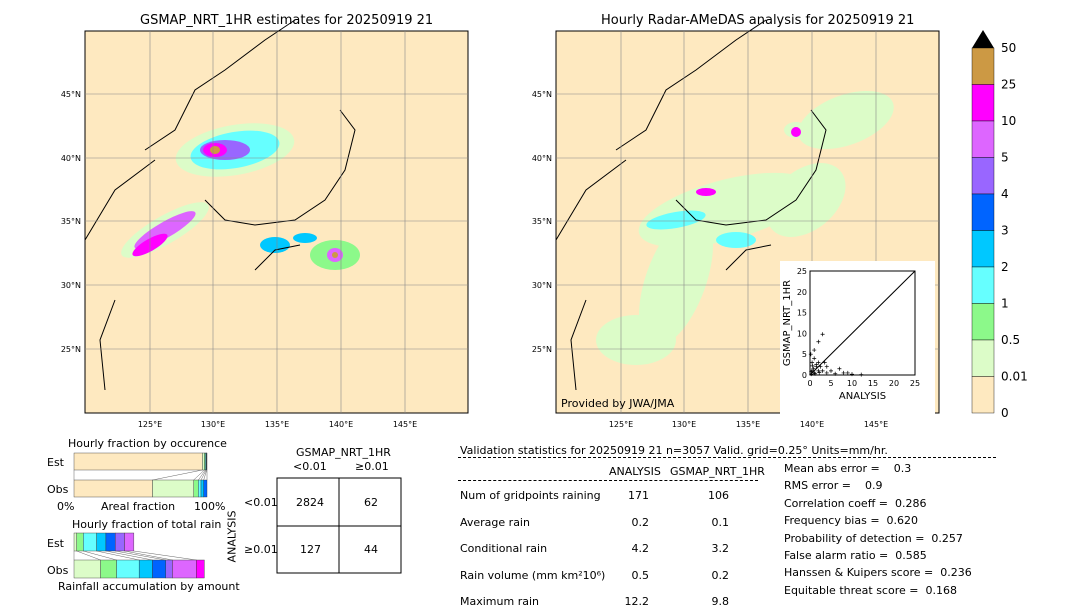  I want to click on cell-1-0: 127, so click(310, 549).